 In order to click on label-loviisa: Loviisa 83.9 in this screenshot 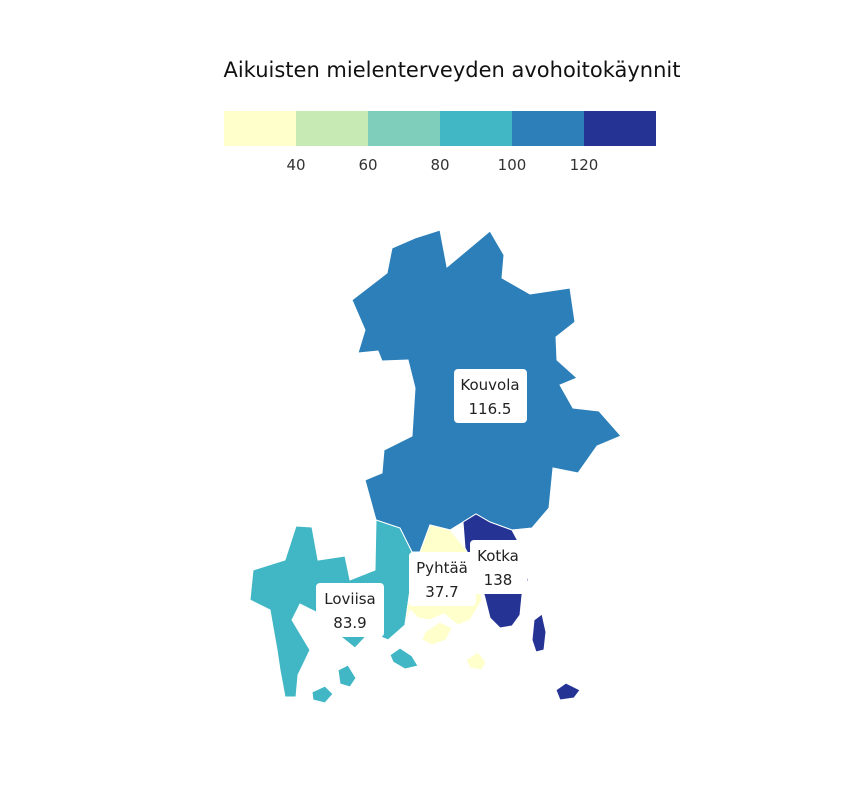, I will do `click(350, 610)`.